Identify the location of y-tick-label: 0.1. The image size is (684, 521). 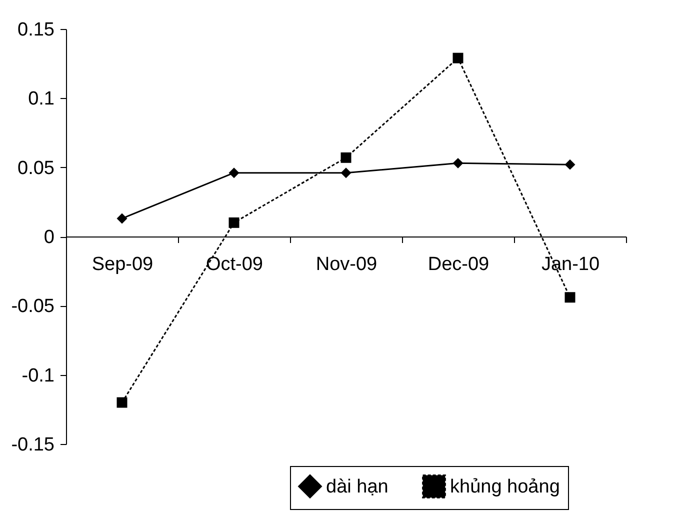
(41, 99).